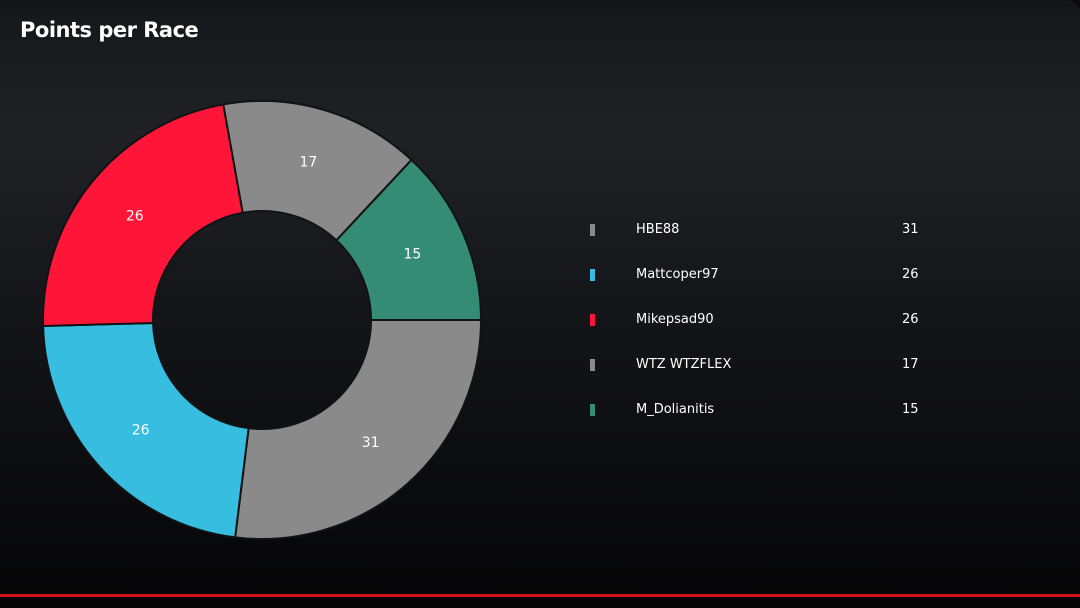  I want to click on slice-value-label-4: 15, so click(413, 255).